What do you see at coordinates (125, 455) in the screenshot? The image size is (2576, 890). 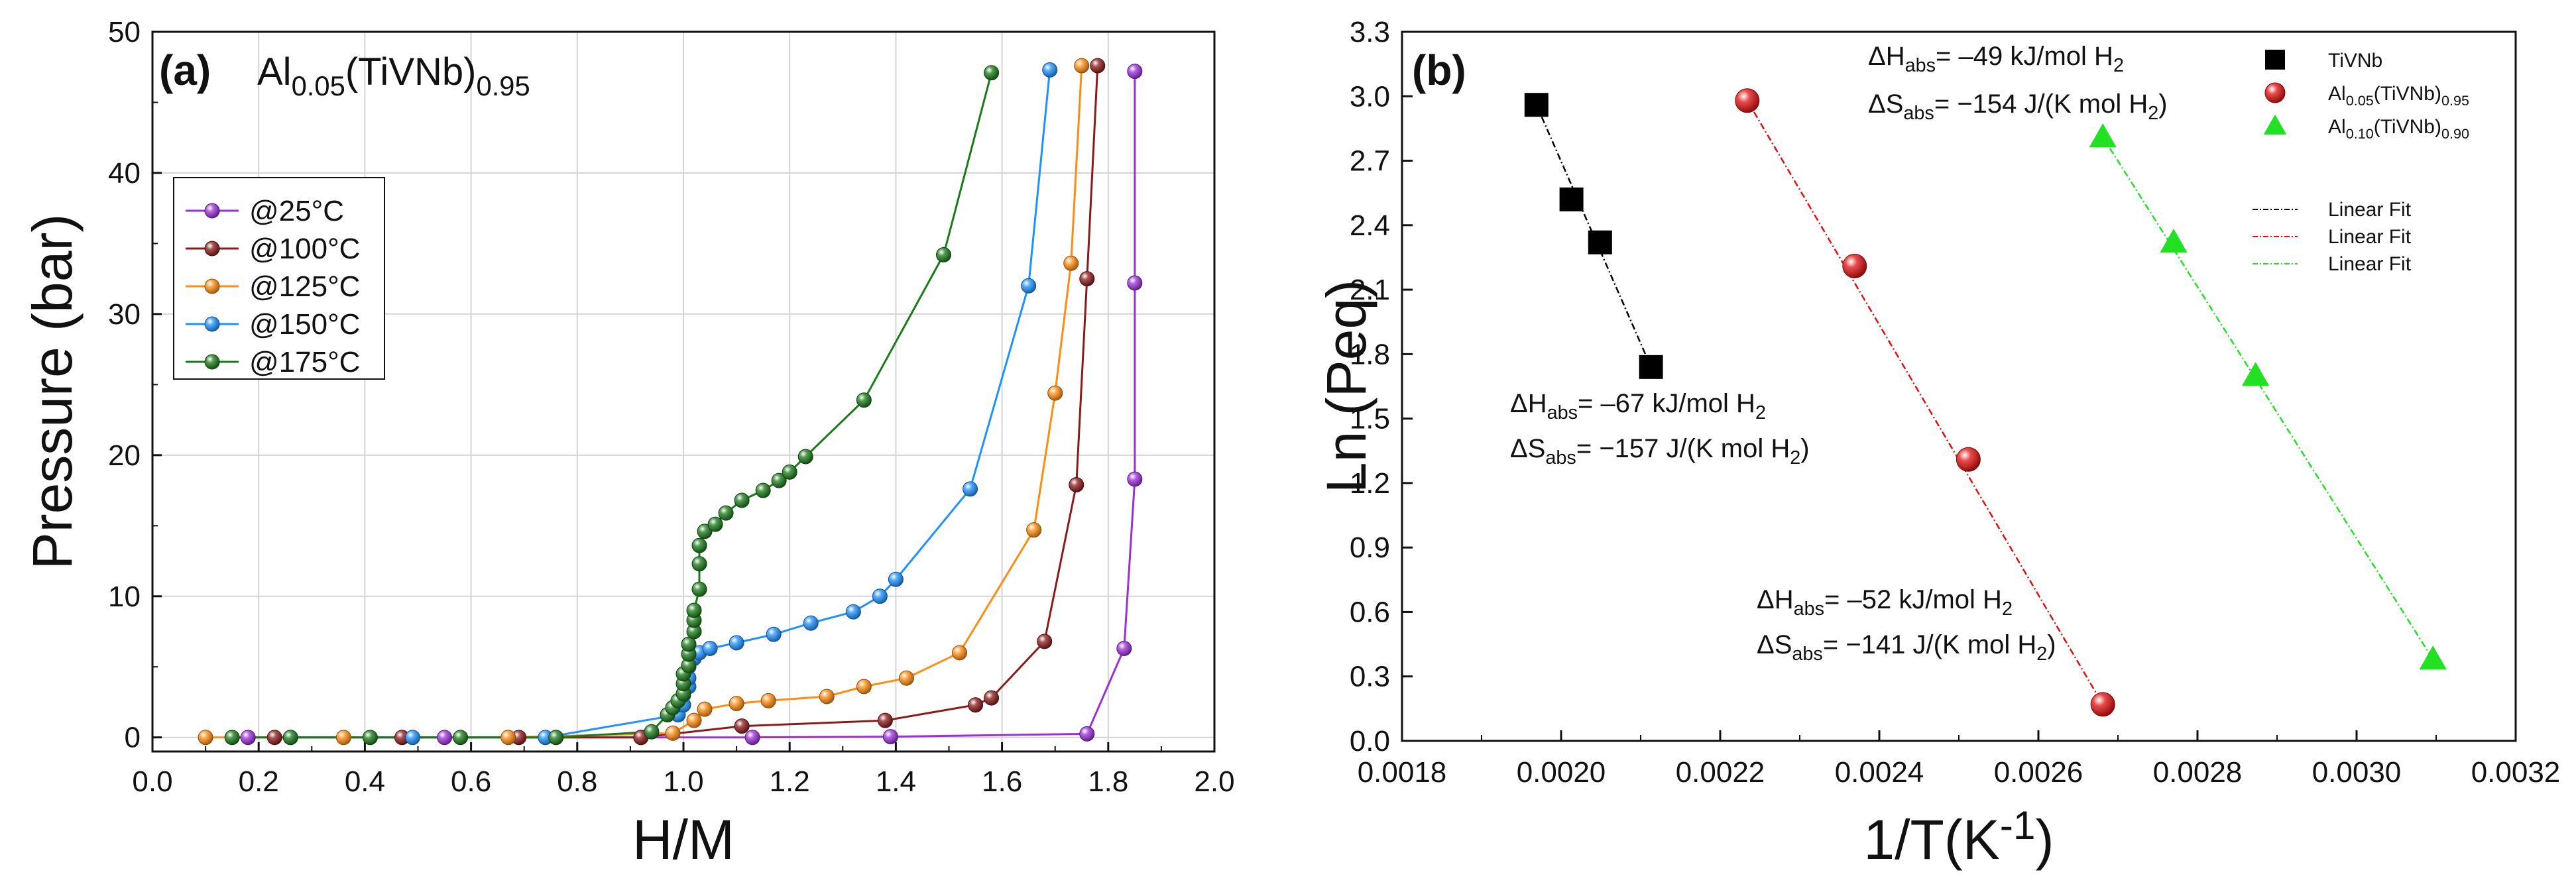 I see `y-tick-label: 20` at bounding box center [125, 455].